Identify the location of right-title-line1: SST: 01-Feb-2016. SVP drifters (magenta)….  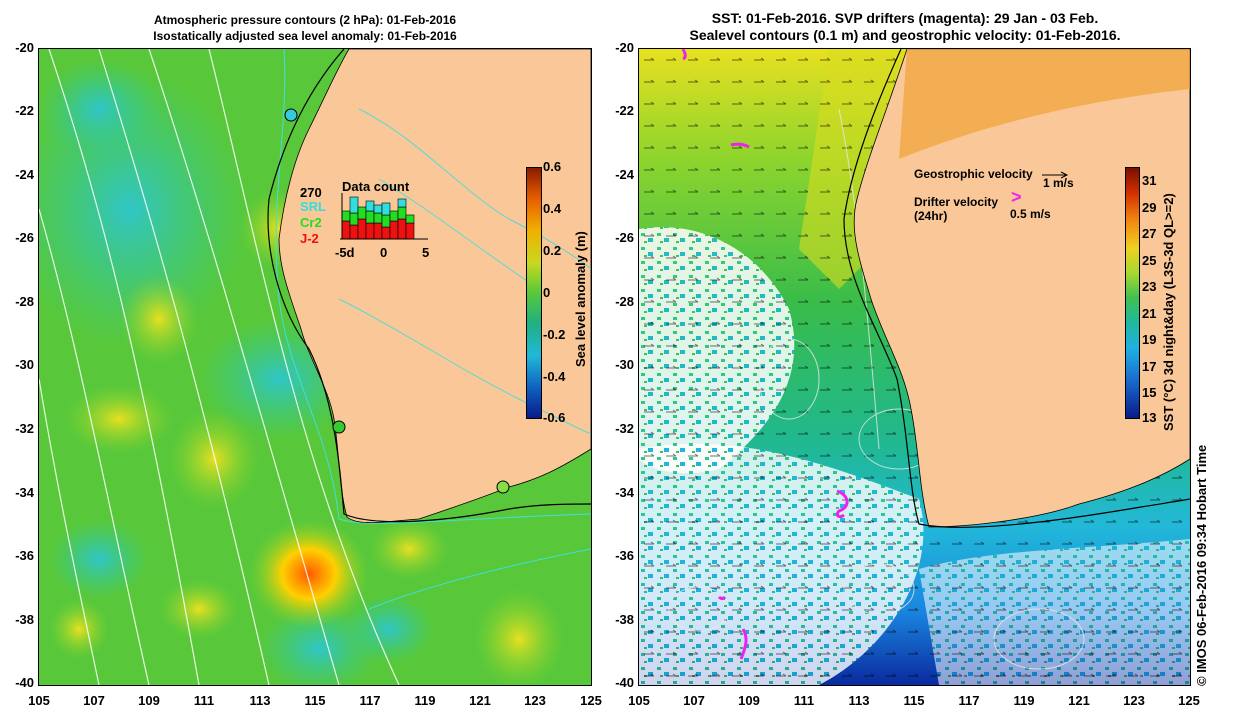
(905, 18).